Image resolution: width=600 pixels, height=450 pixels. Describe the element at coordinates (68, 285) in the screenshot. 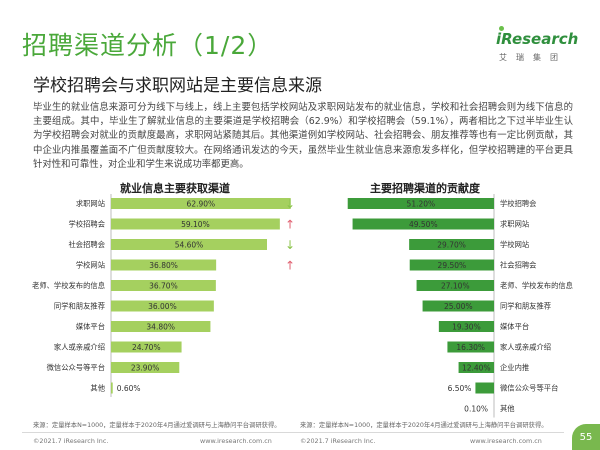

I see `left-category-label: 老师、学校发布的信息` at that location.